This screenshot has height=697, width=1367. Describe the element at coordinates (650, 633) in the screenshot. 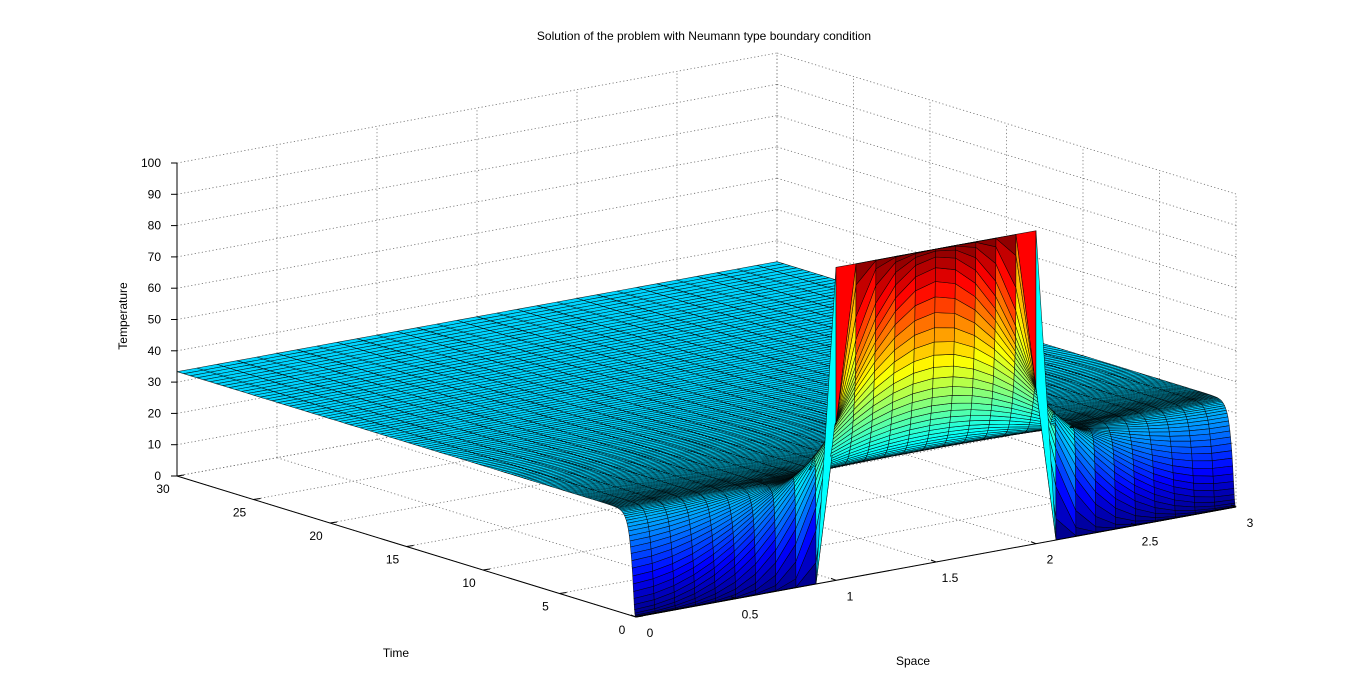

I see `x-tick-label: 0` at that location.